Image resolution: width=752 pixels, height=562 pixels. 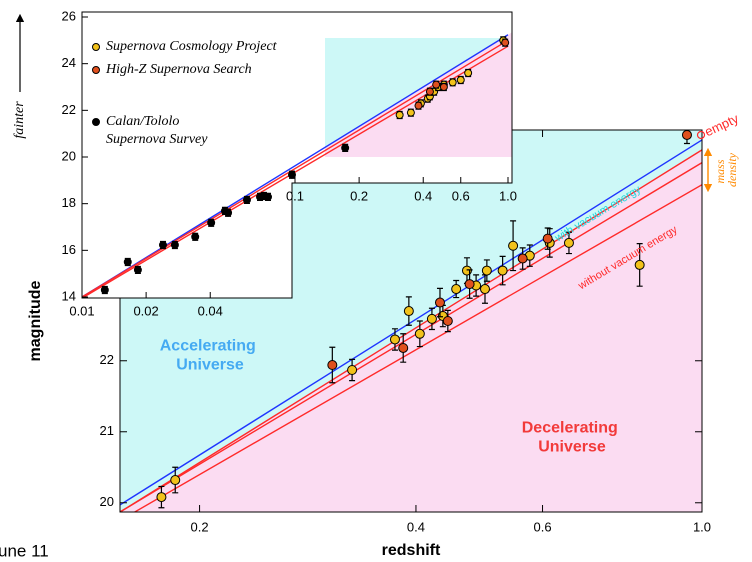 What do you see at coordinates (157, 130) in the screenshot?
I see `legend-label: Calan/Tololo Supernova Survey` at bounding box center [157, 130].